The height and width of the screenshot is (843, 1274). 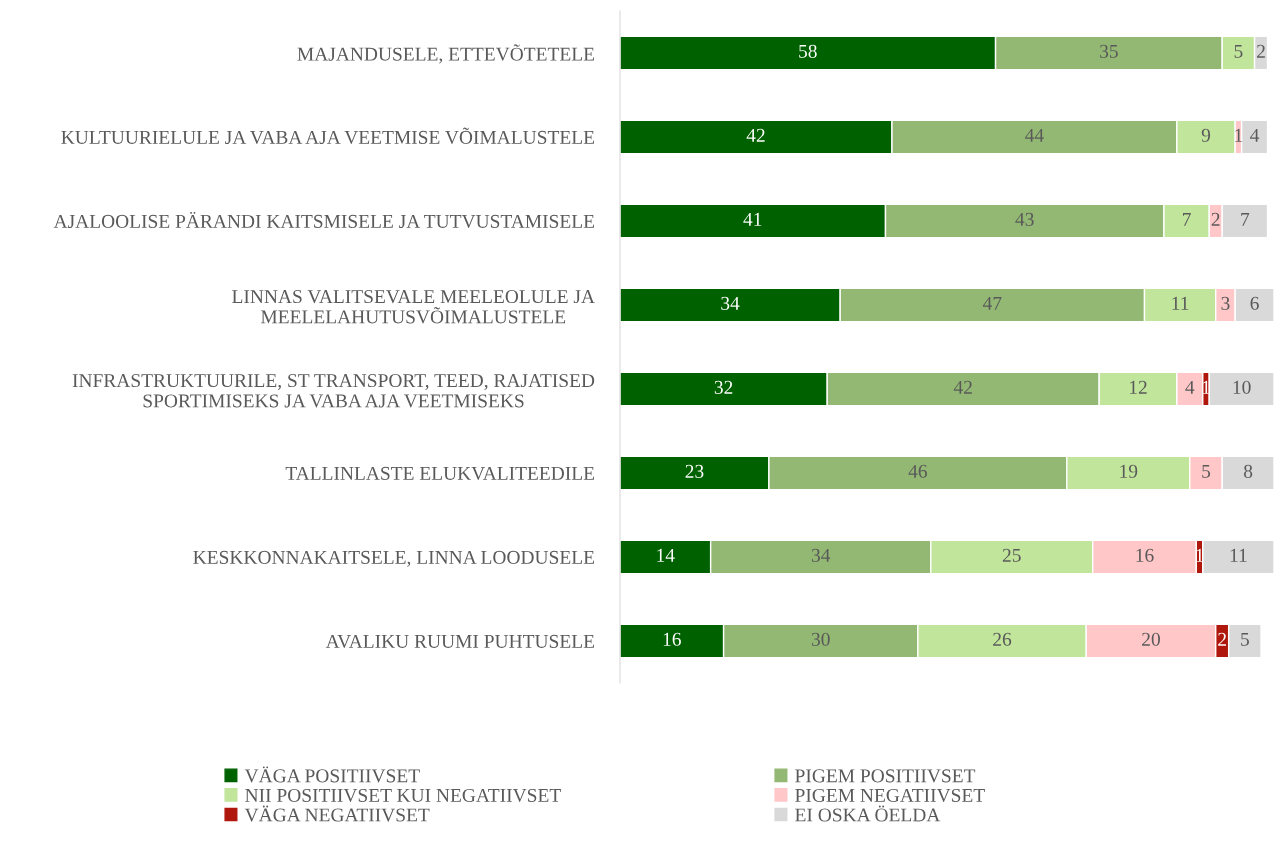 What do you see at coordinates (403, 795) in the screenshot?
I see `legend-label: NII POSITIIVSET KUI NEGATIIVSET` at bounding box center [403, 795].